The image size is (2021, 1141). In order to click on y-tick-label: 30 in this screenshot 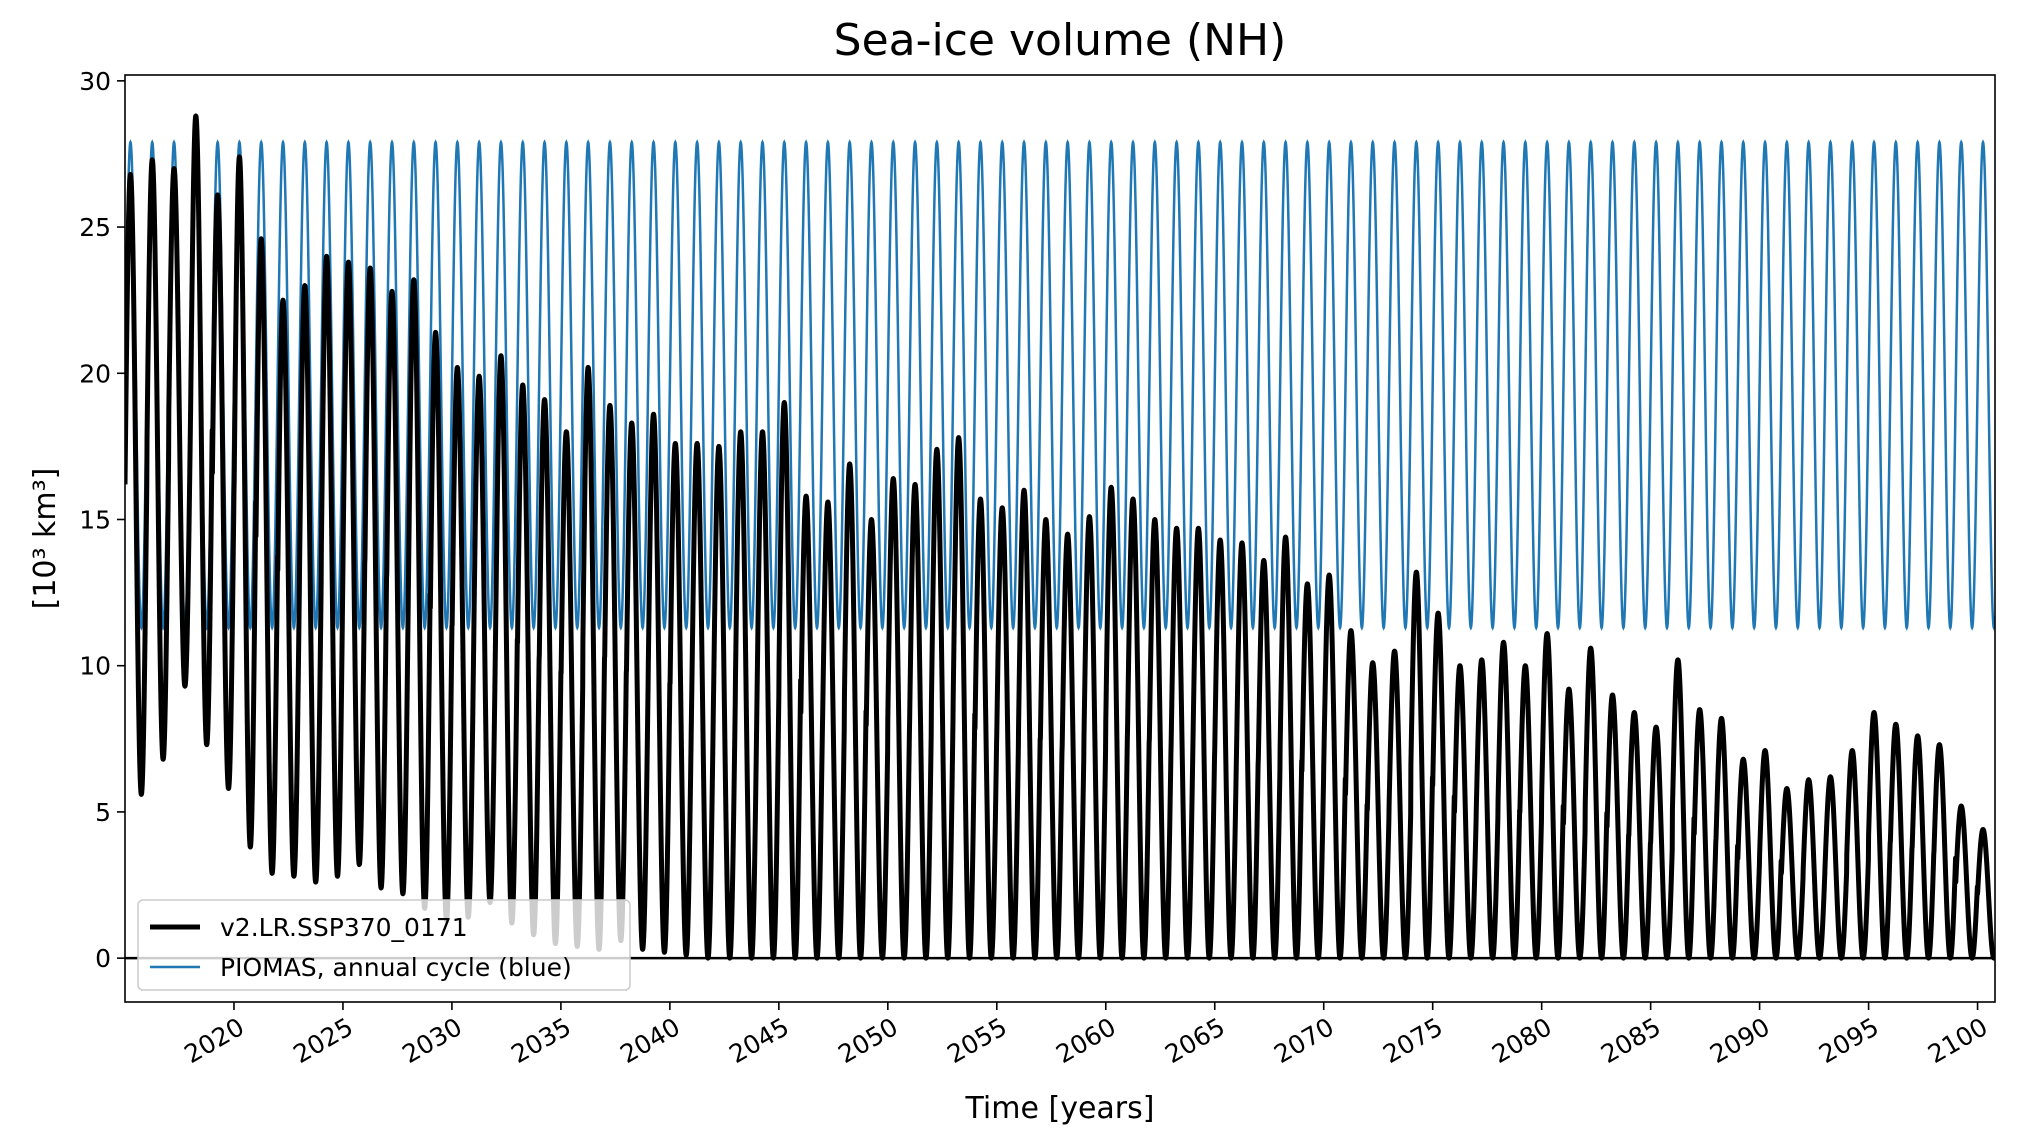, I will do `click(95, 81)`.